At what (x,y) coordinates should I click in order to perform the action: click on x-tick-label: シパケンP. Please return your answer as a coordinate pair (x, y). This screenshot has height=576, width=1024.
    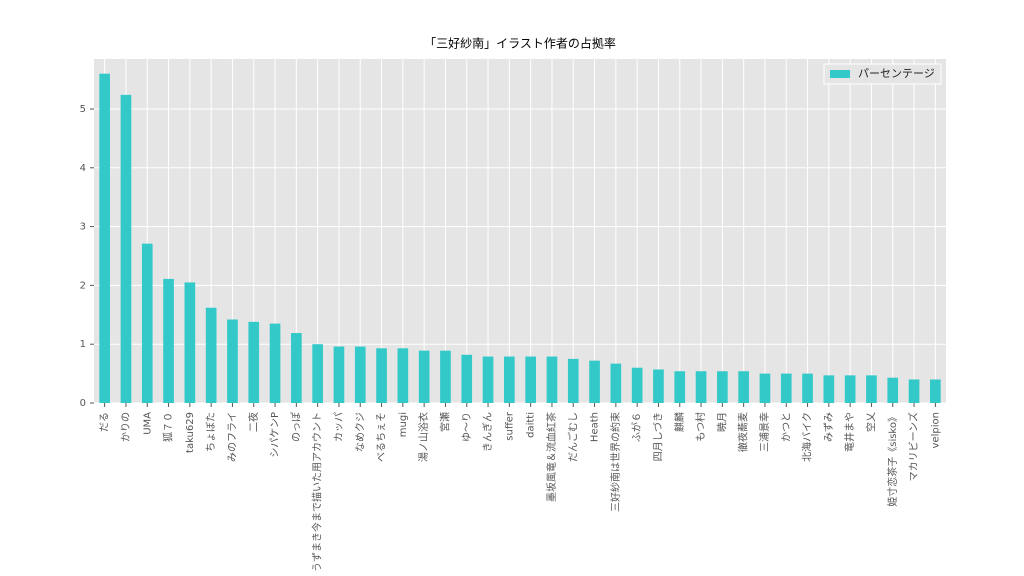
    Looking at the image, I should click on (275, 434).